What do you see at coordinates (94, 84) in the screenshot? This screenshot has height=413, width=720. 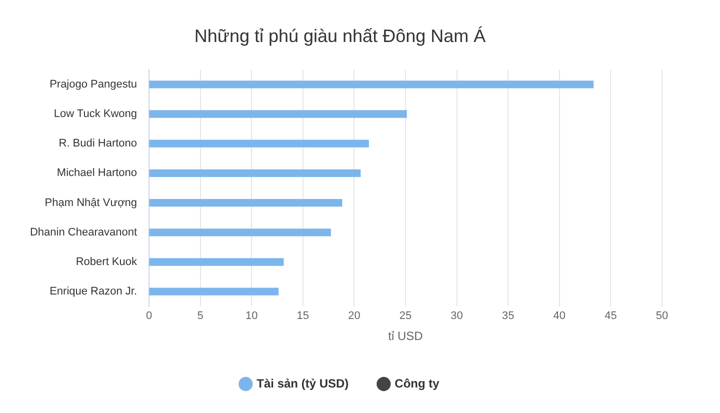 I see `y-tick-label: Prajogo Pangestu` at bounding box center [94, 84].